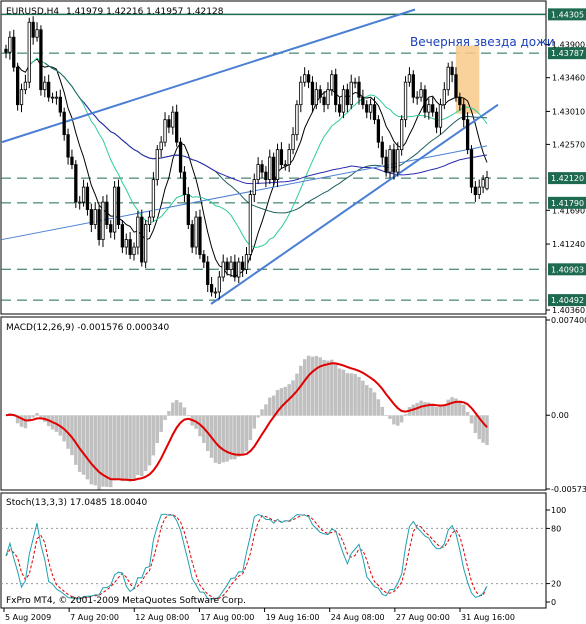  I want to click on evening-star-highlight, so click(467, 79).